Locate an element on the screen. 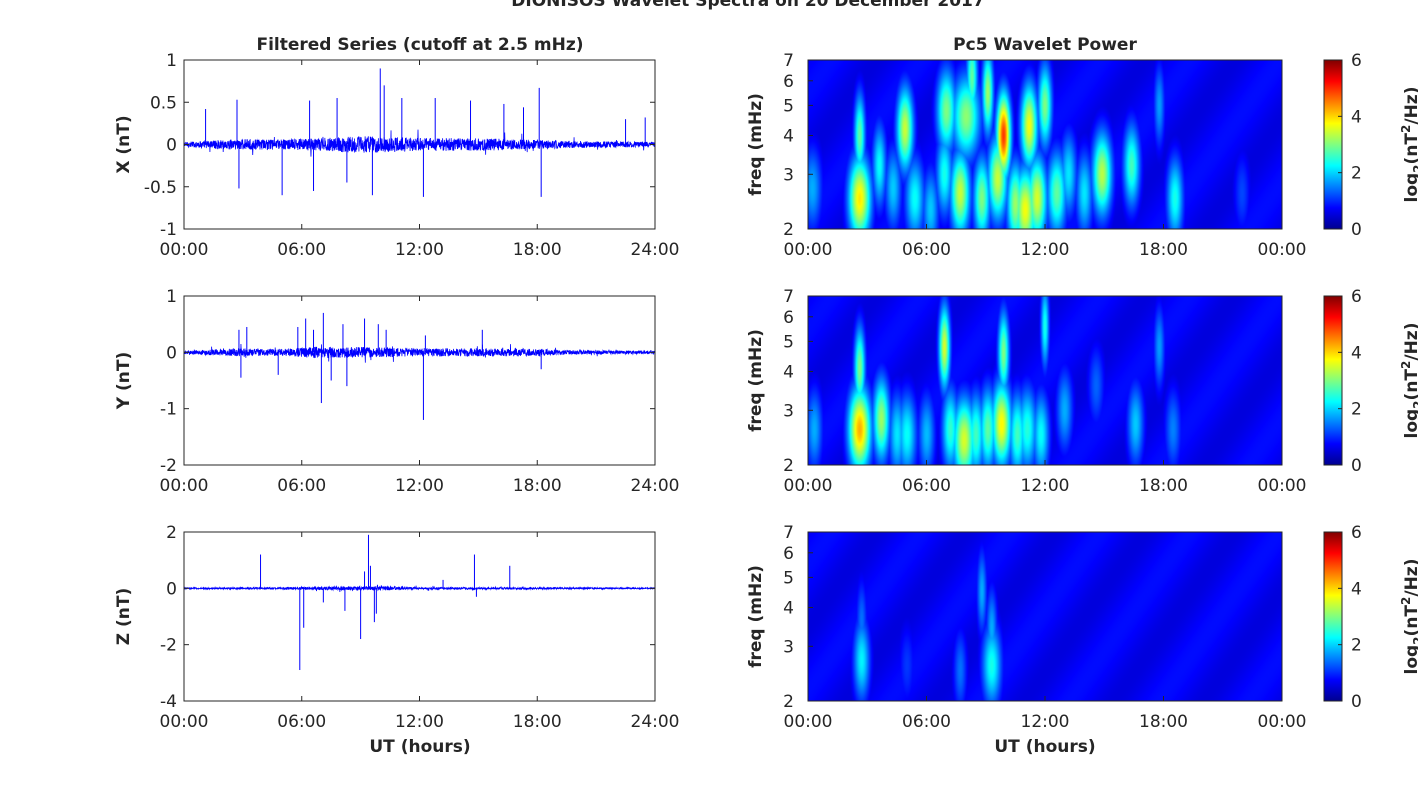  y-tick-label: -1 is located at coordinates (168, 410).